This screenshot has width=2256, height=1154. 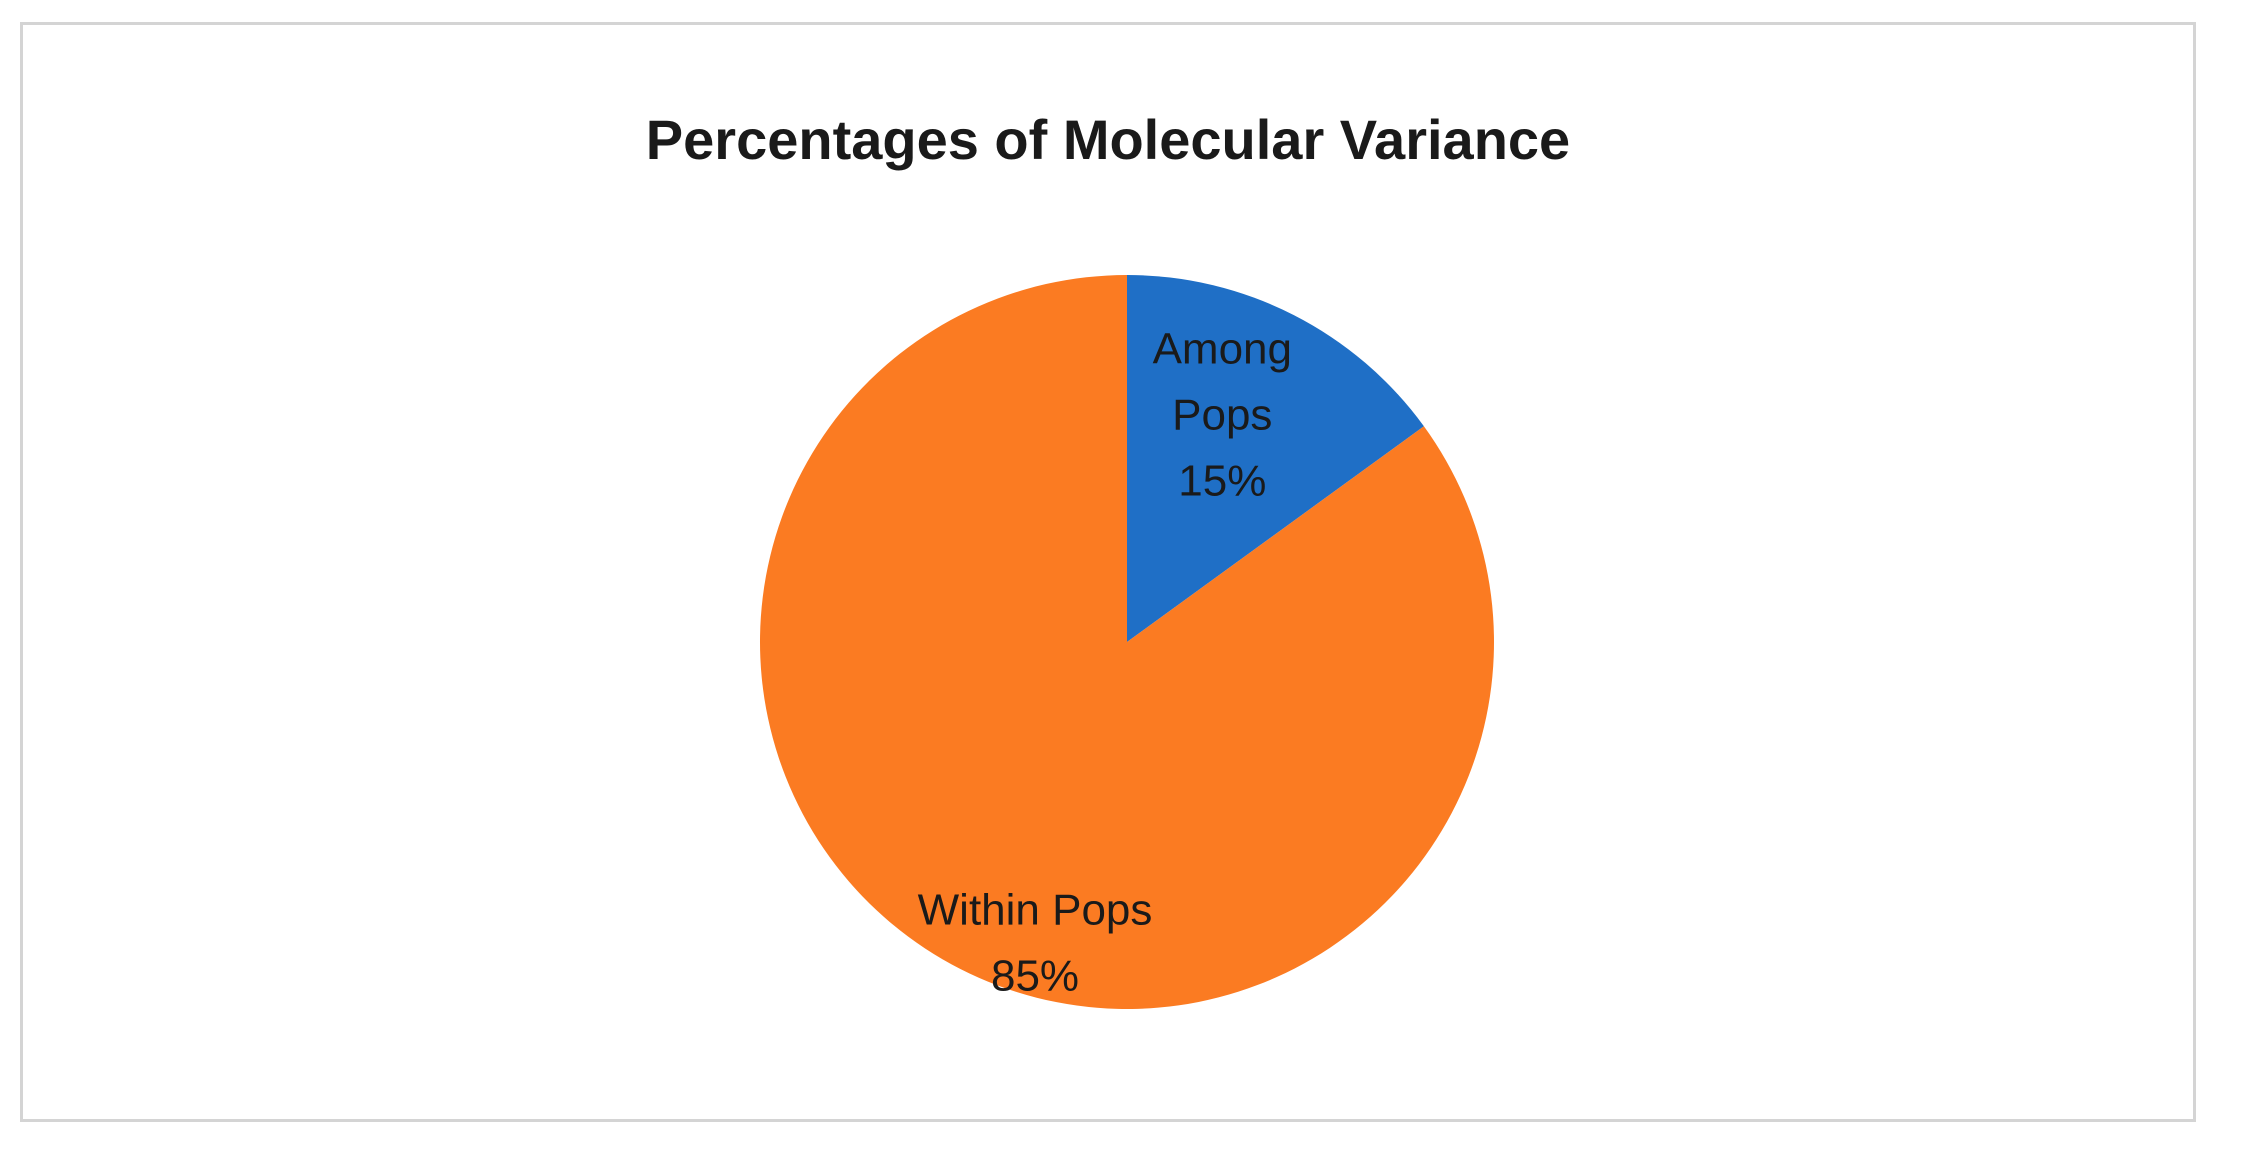 I want to click on pie-label-line: Among, so click(x=1222, y=348).